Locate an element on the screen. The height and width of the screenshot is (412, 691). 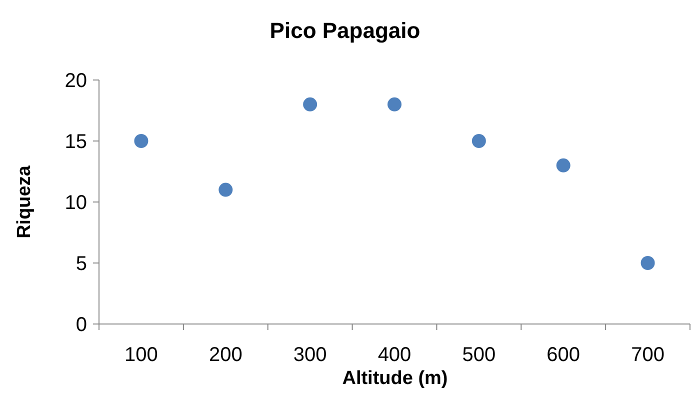
x-tick-label: 400 is located at coordinates (395, 355).